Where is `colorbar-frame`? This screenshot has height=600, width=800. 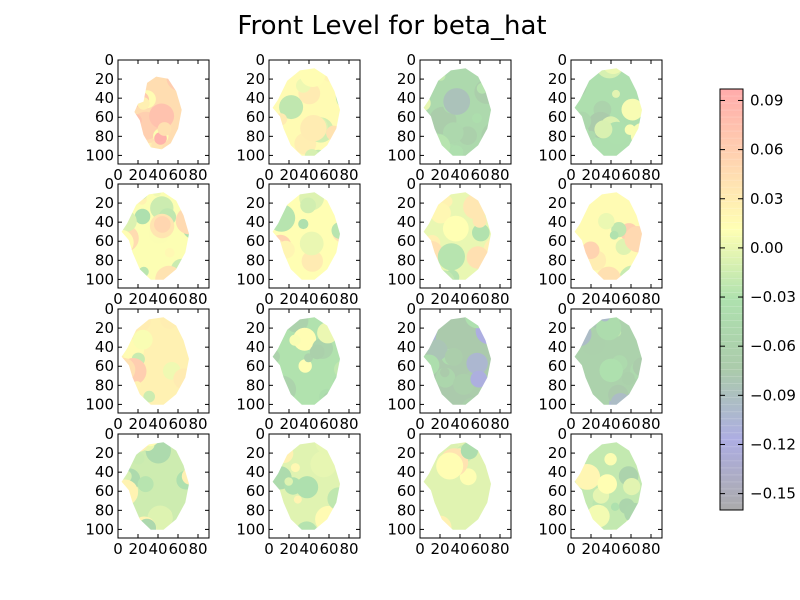
colorbar-frame is located at coordinates (731, 299).